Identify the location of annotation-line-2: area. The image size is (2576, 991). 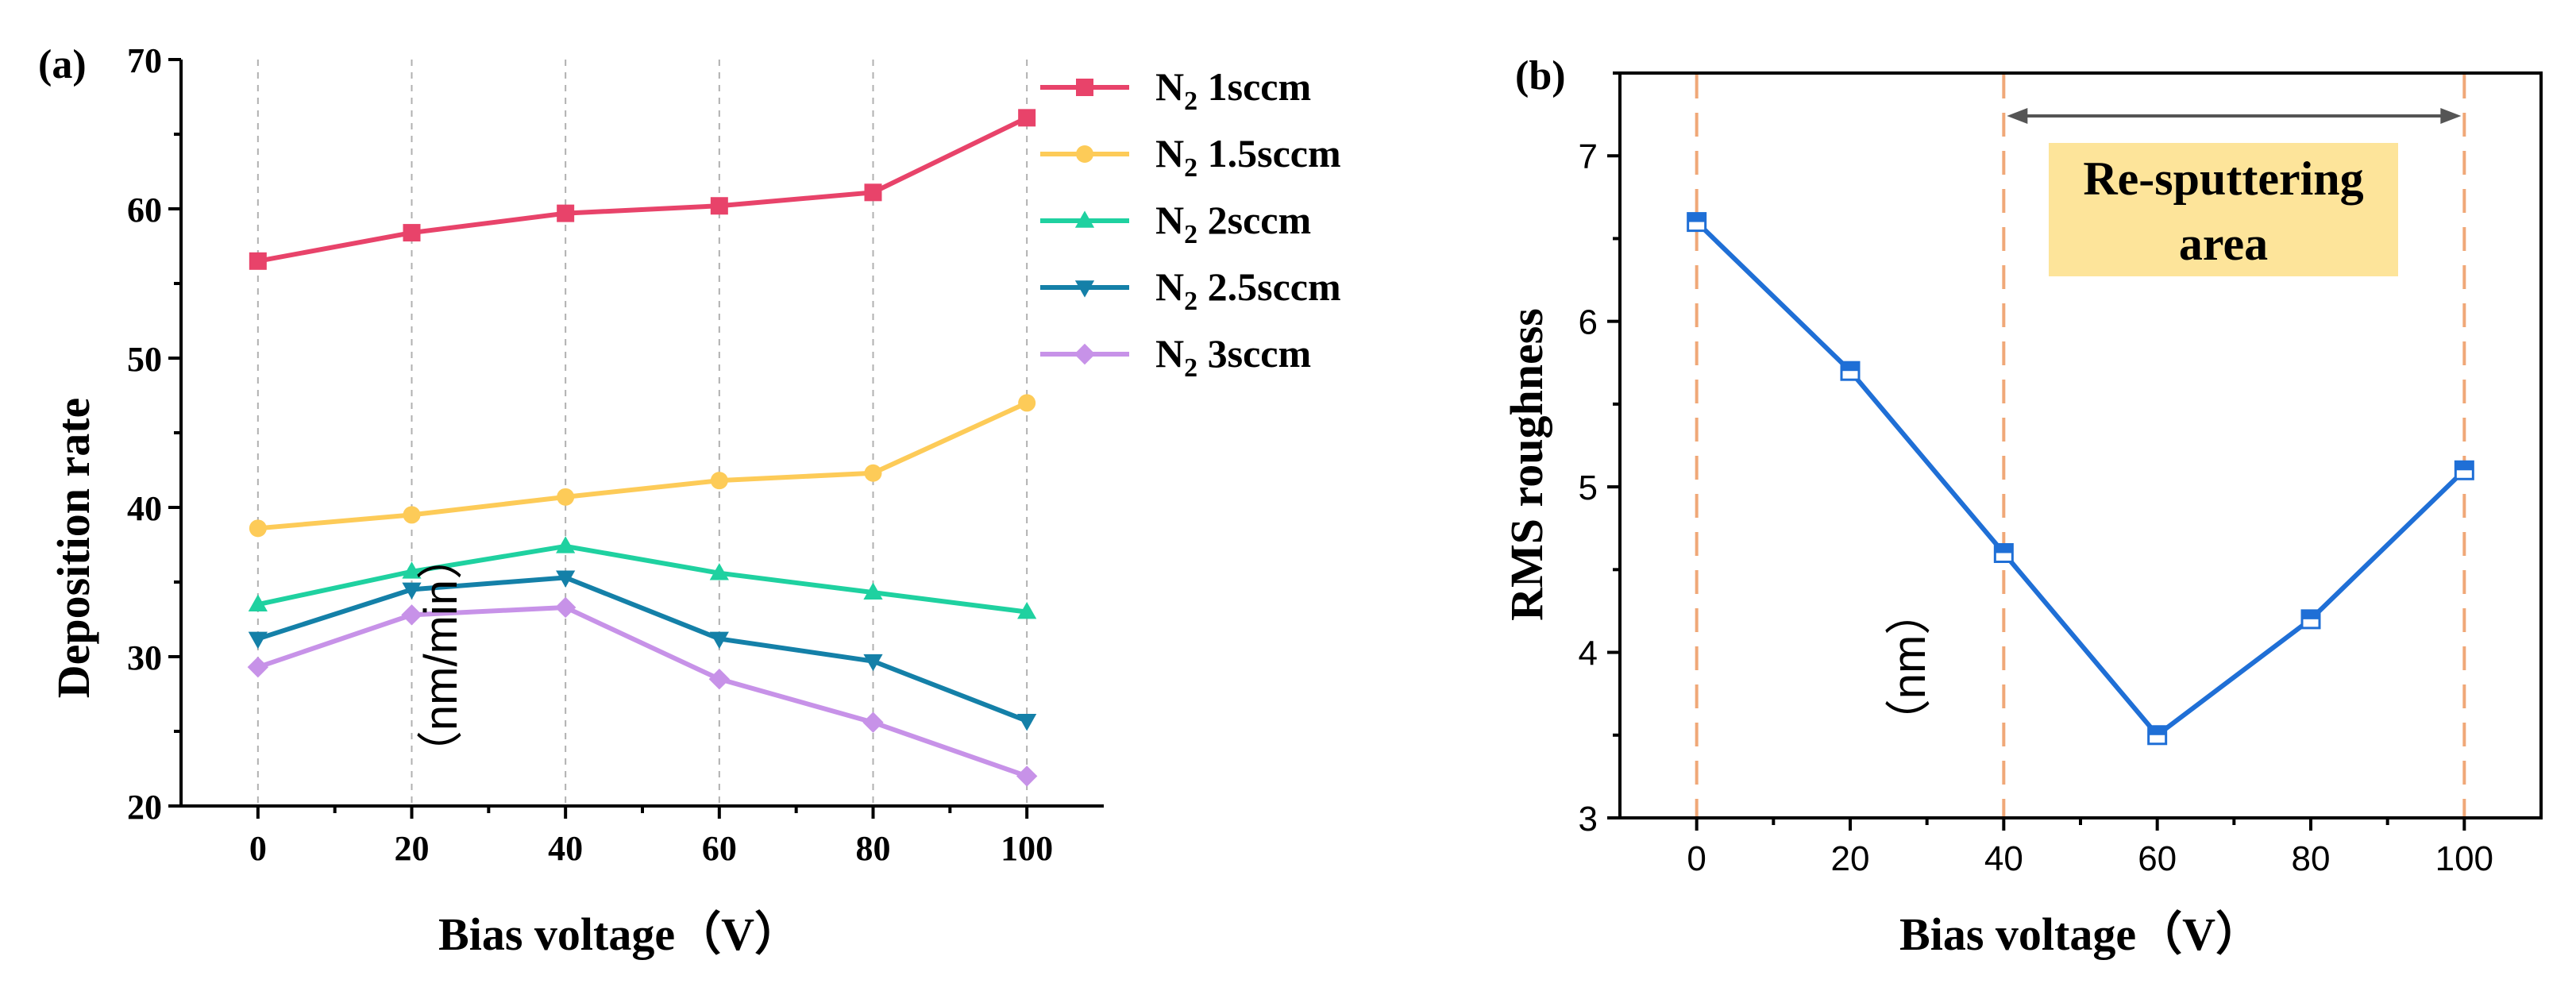
(2223, 244).